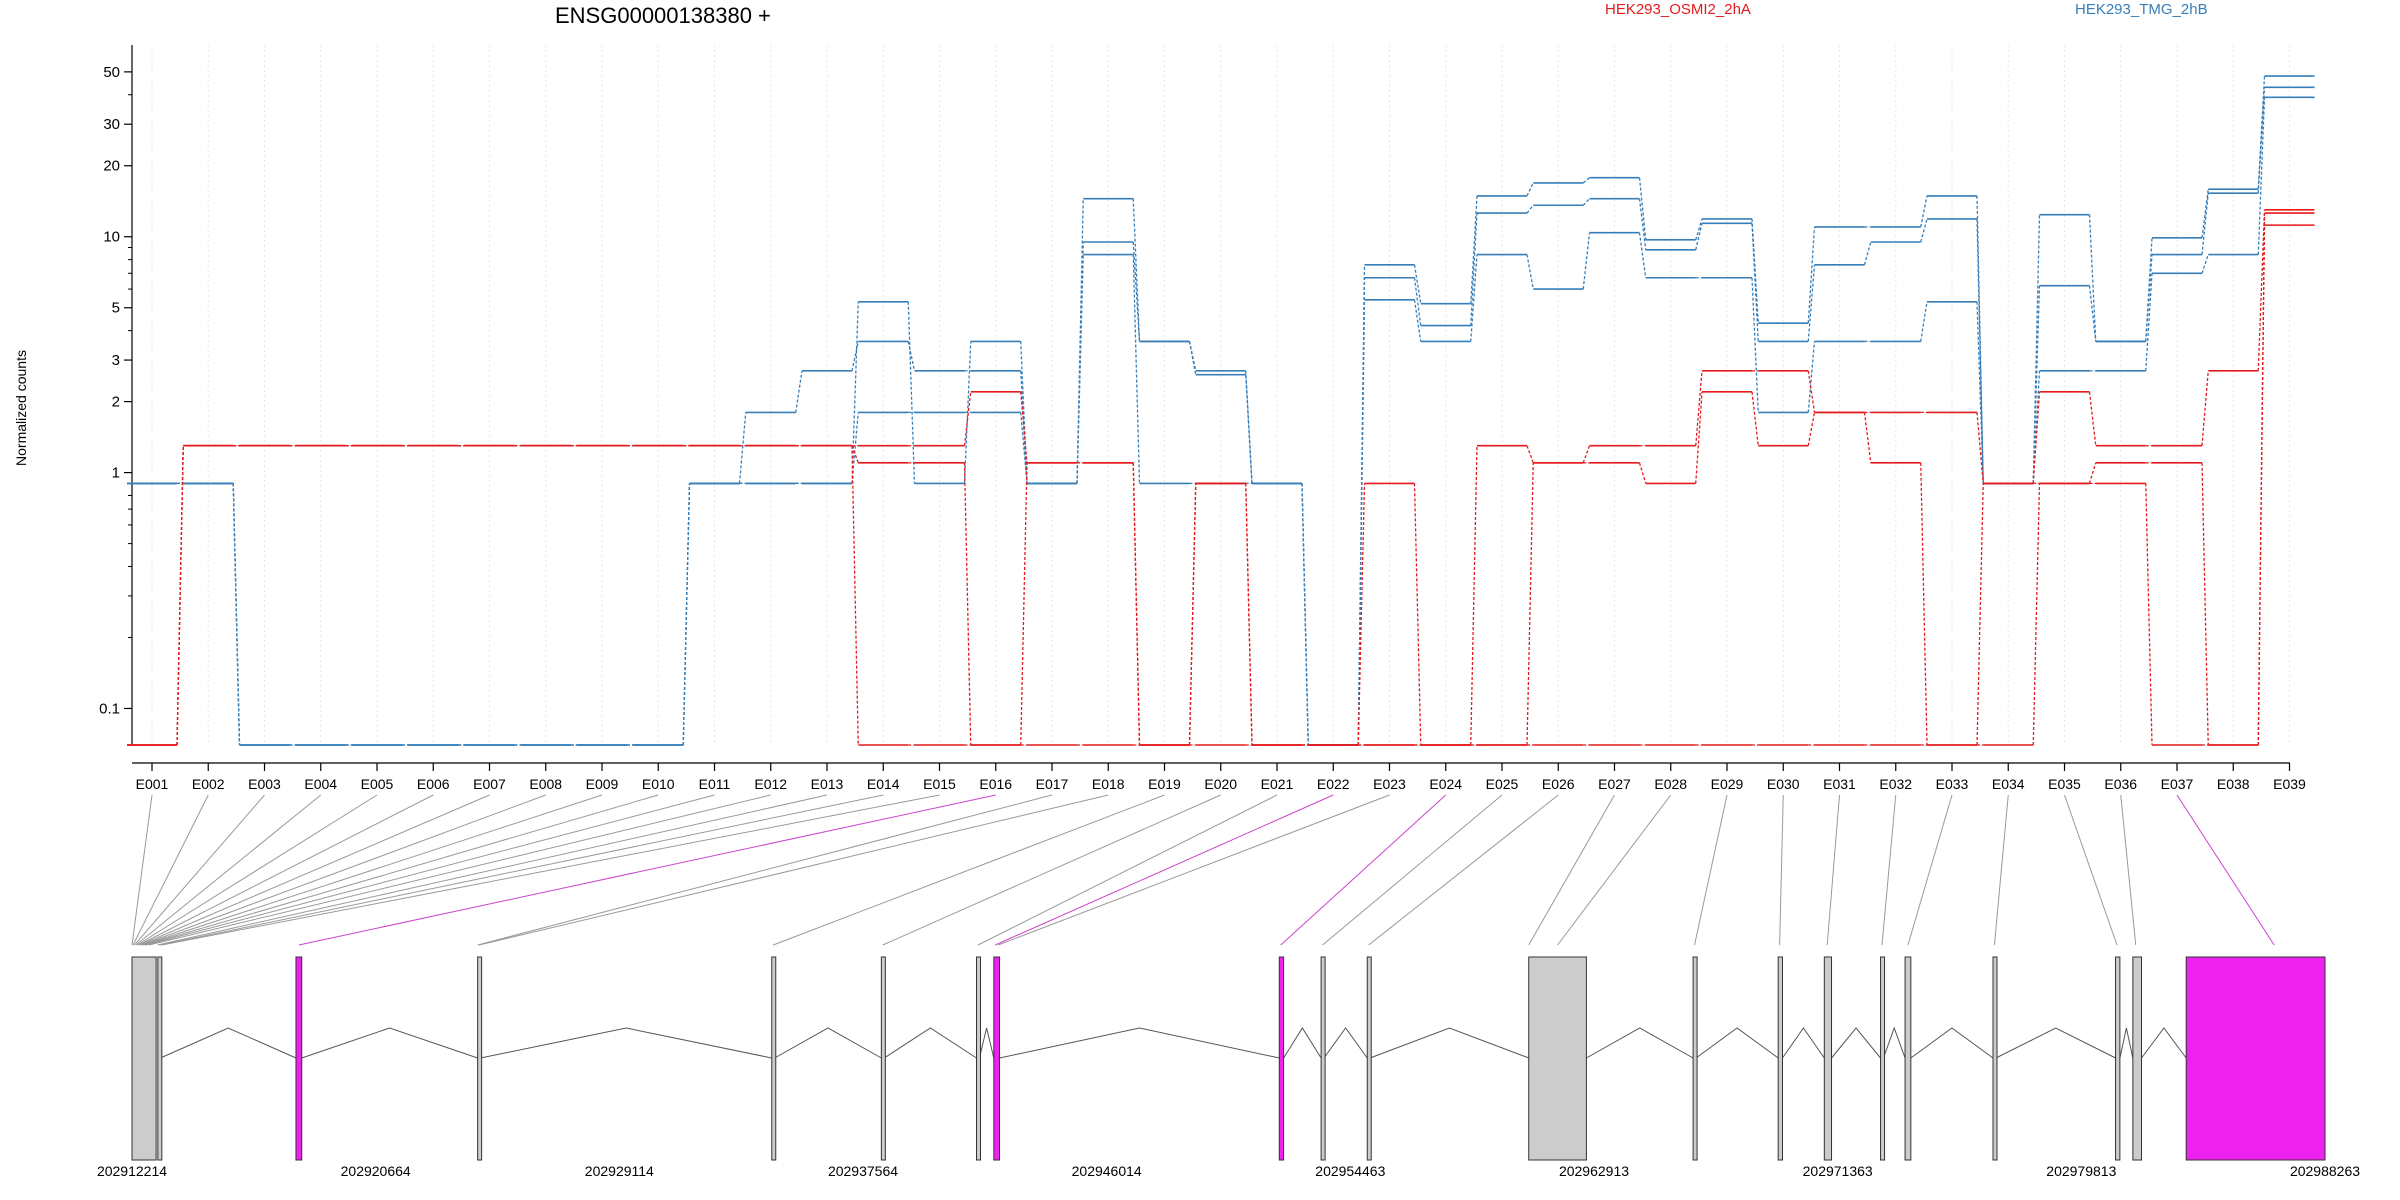 The image size is (2400, 1200). What do you see at coordinates (2289, 784) in the screenshot?
I see `x-tick-label-e039: E039` at bounding box center [2289, 784].